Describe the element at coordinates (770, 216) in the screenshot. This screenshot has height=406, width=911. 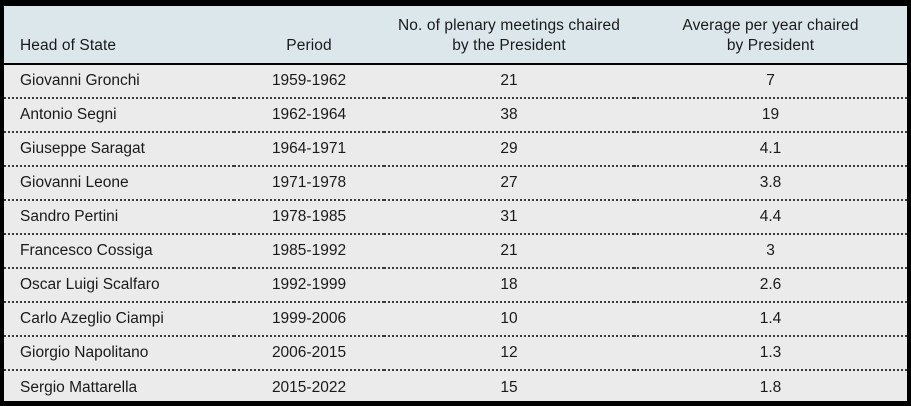
I see `table-cell-average_per_year: 4.4` at that location.